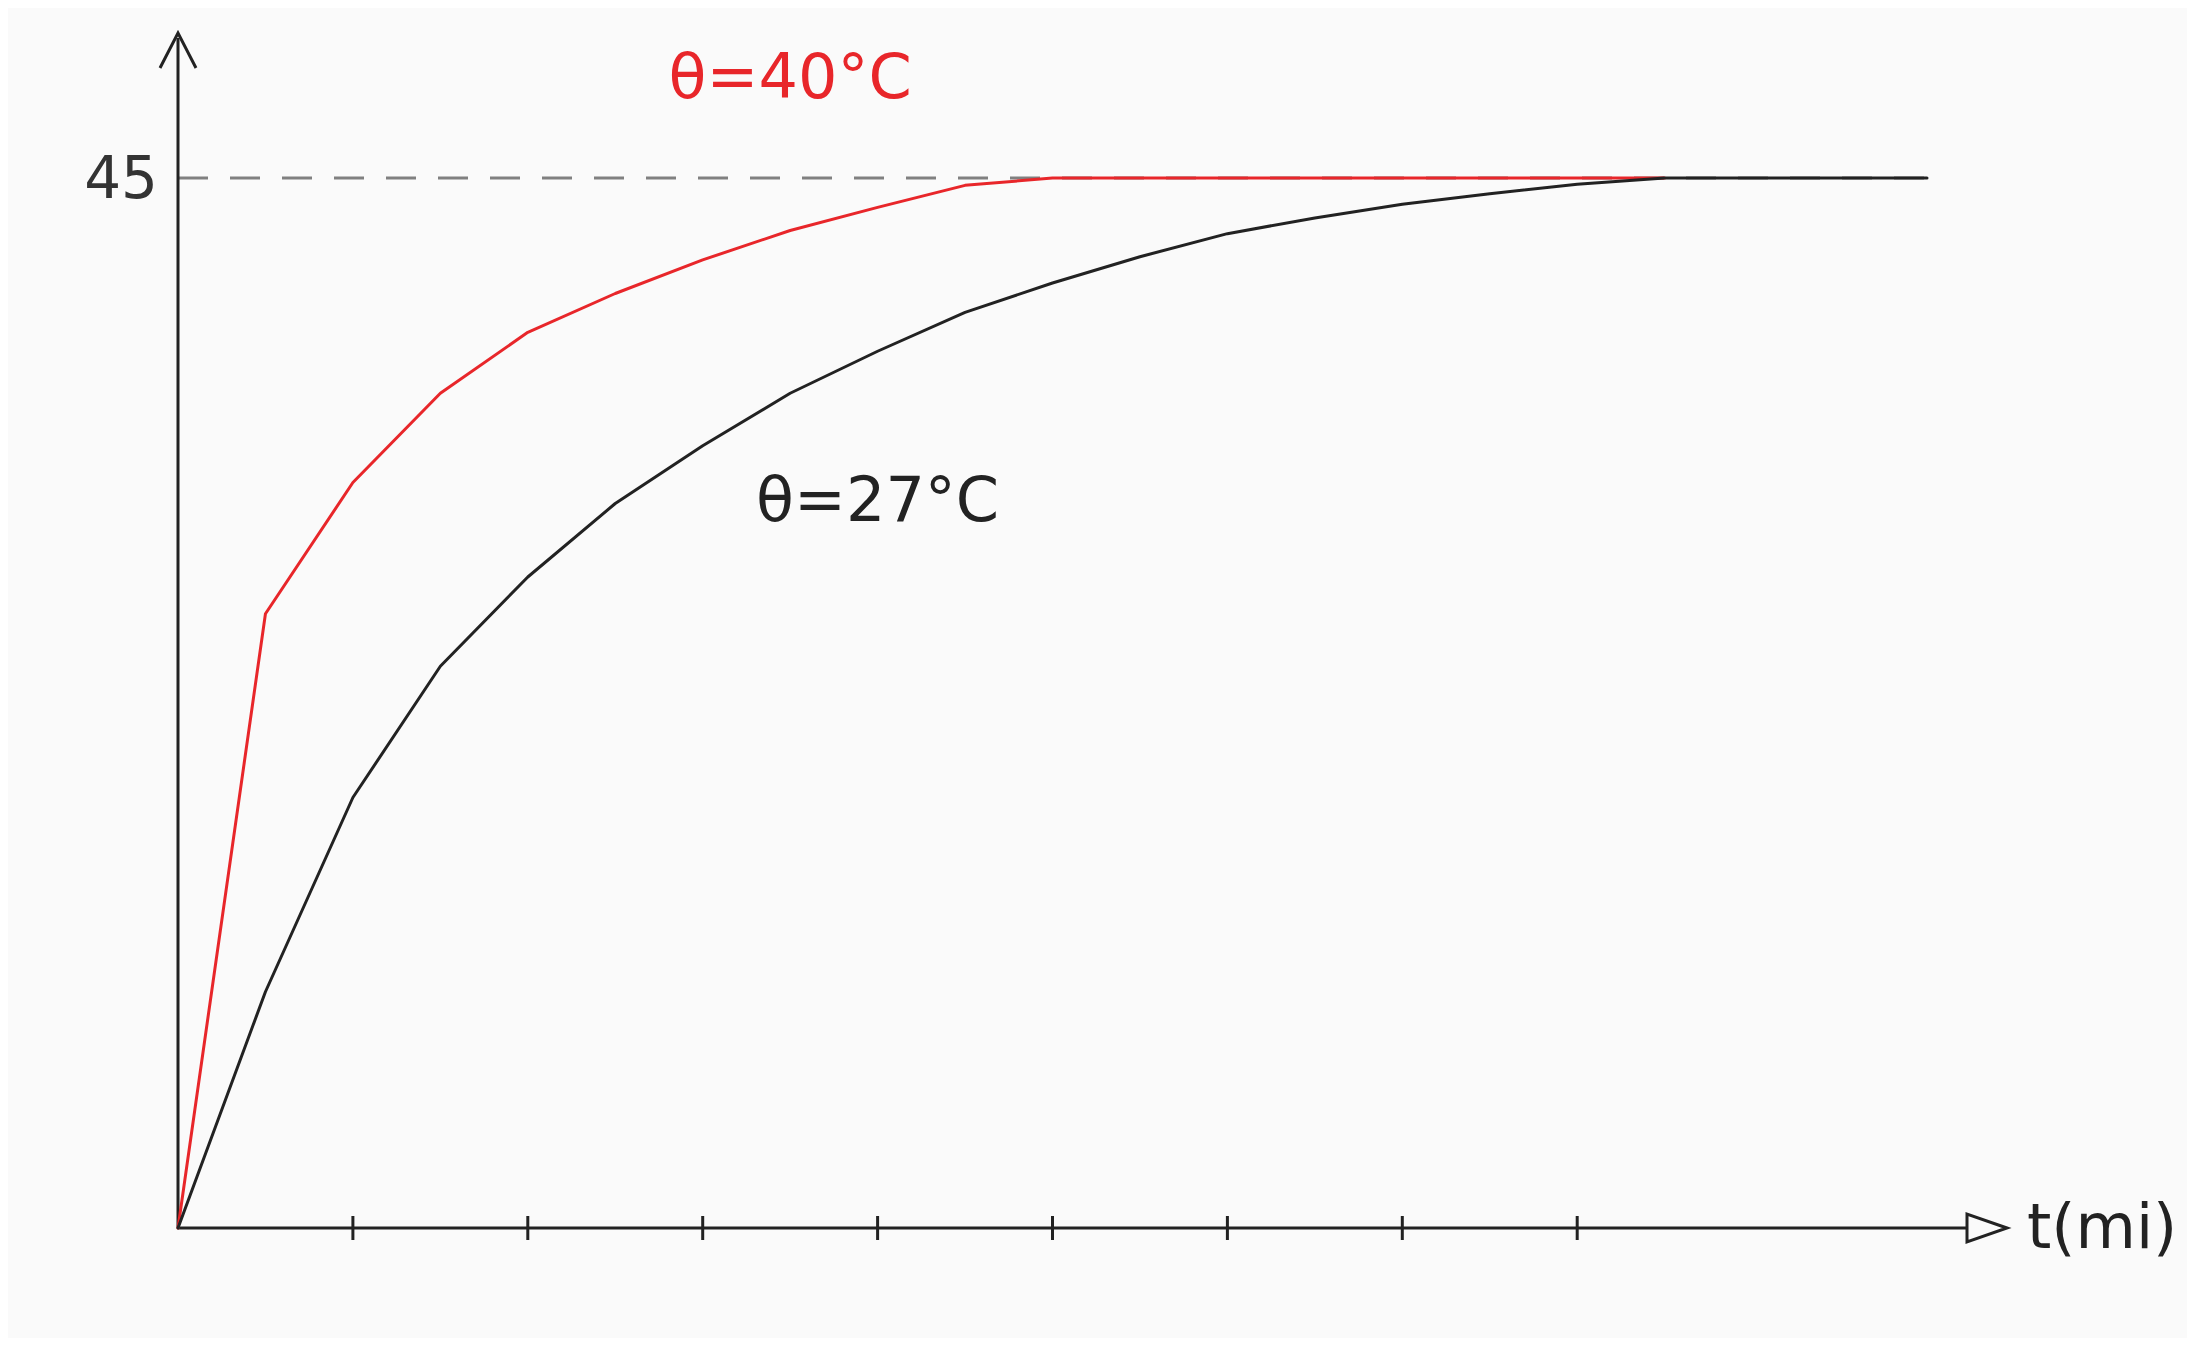 This screenshot has height=1348, width=2195. What do you see at coordinates (2102, 1226) in the screenshot?
I see `x-axis-title: t(mi)` at bounding box center [2102, 1226].